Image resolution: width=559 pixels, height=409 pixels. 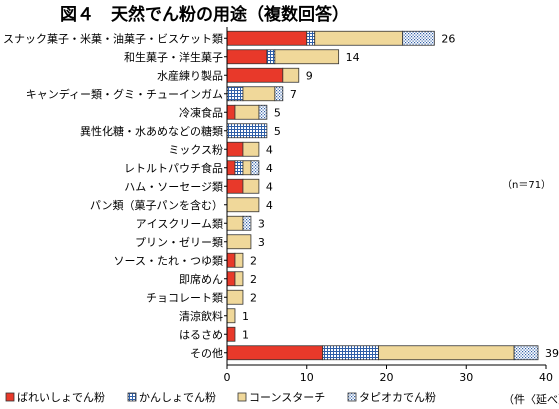 What do you see at coordinates (179, 242) in the screenshot?
I see `category-label: プリン・ゼリー類` at bounding box center [179, 242].